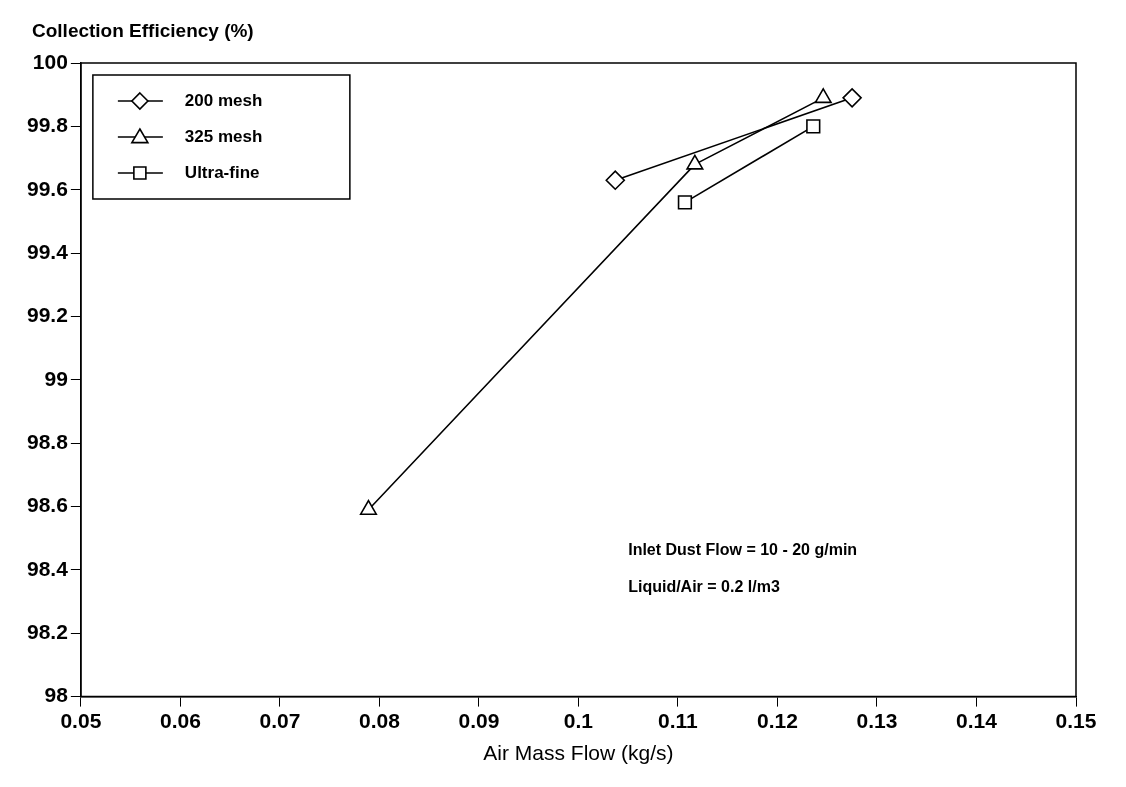  I want to click on x-tick-label: 0.05, so click(81, 720).